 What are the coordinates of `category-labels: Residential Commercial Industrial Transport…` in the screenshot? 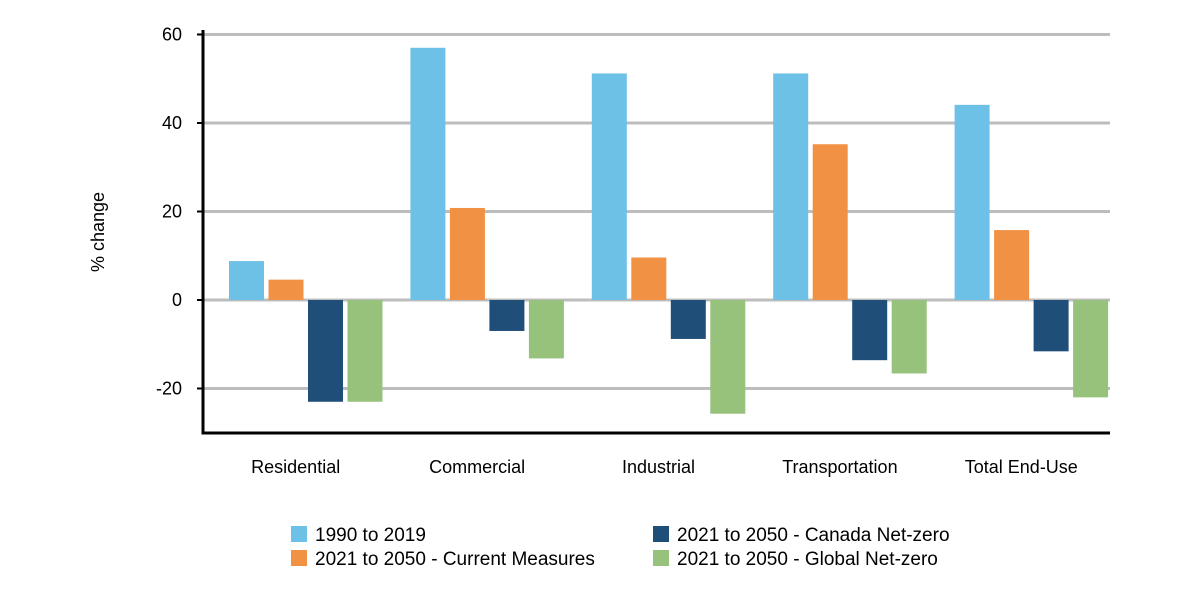 It's located at (664, 467).